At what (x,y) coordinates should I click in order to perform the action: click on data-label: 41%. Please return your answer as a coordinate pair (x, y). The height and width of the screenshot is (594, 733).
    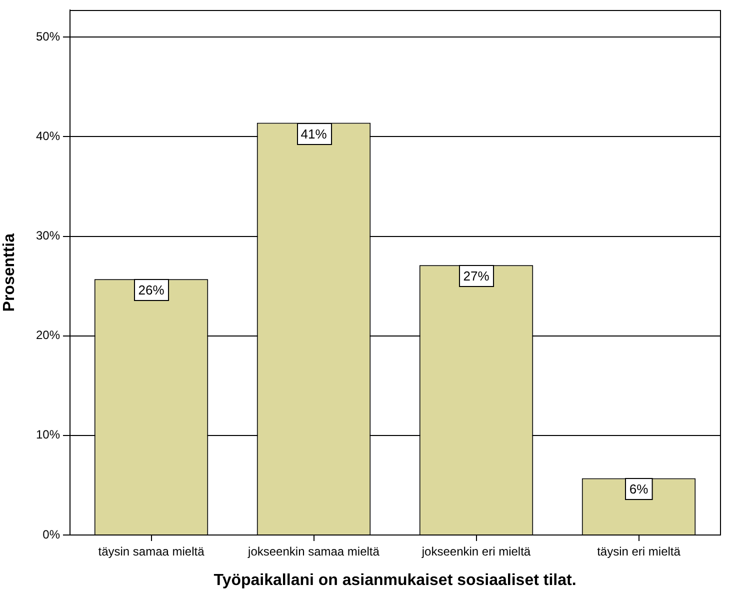
    Looking at the image, I should click on (314, 134).